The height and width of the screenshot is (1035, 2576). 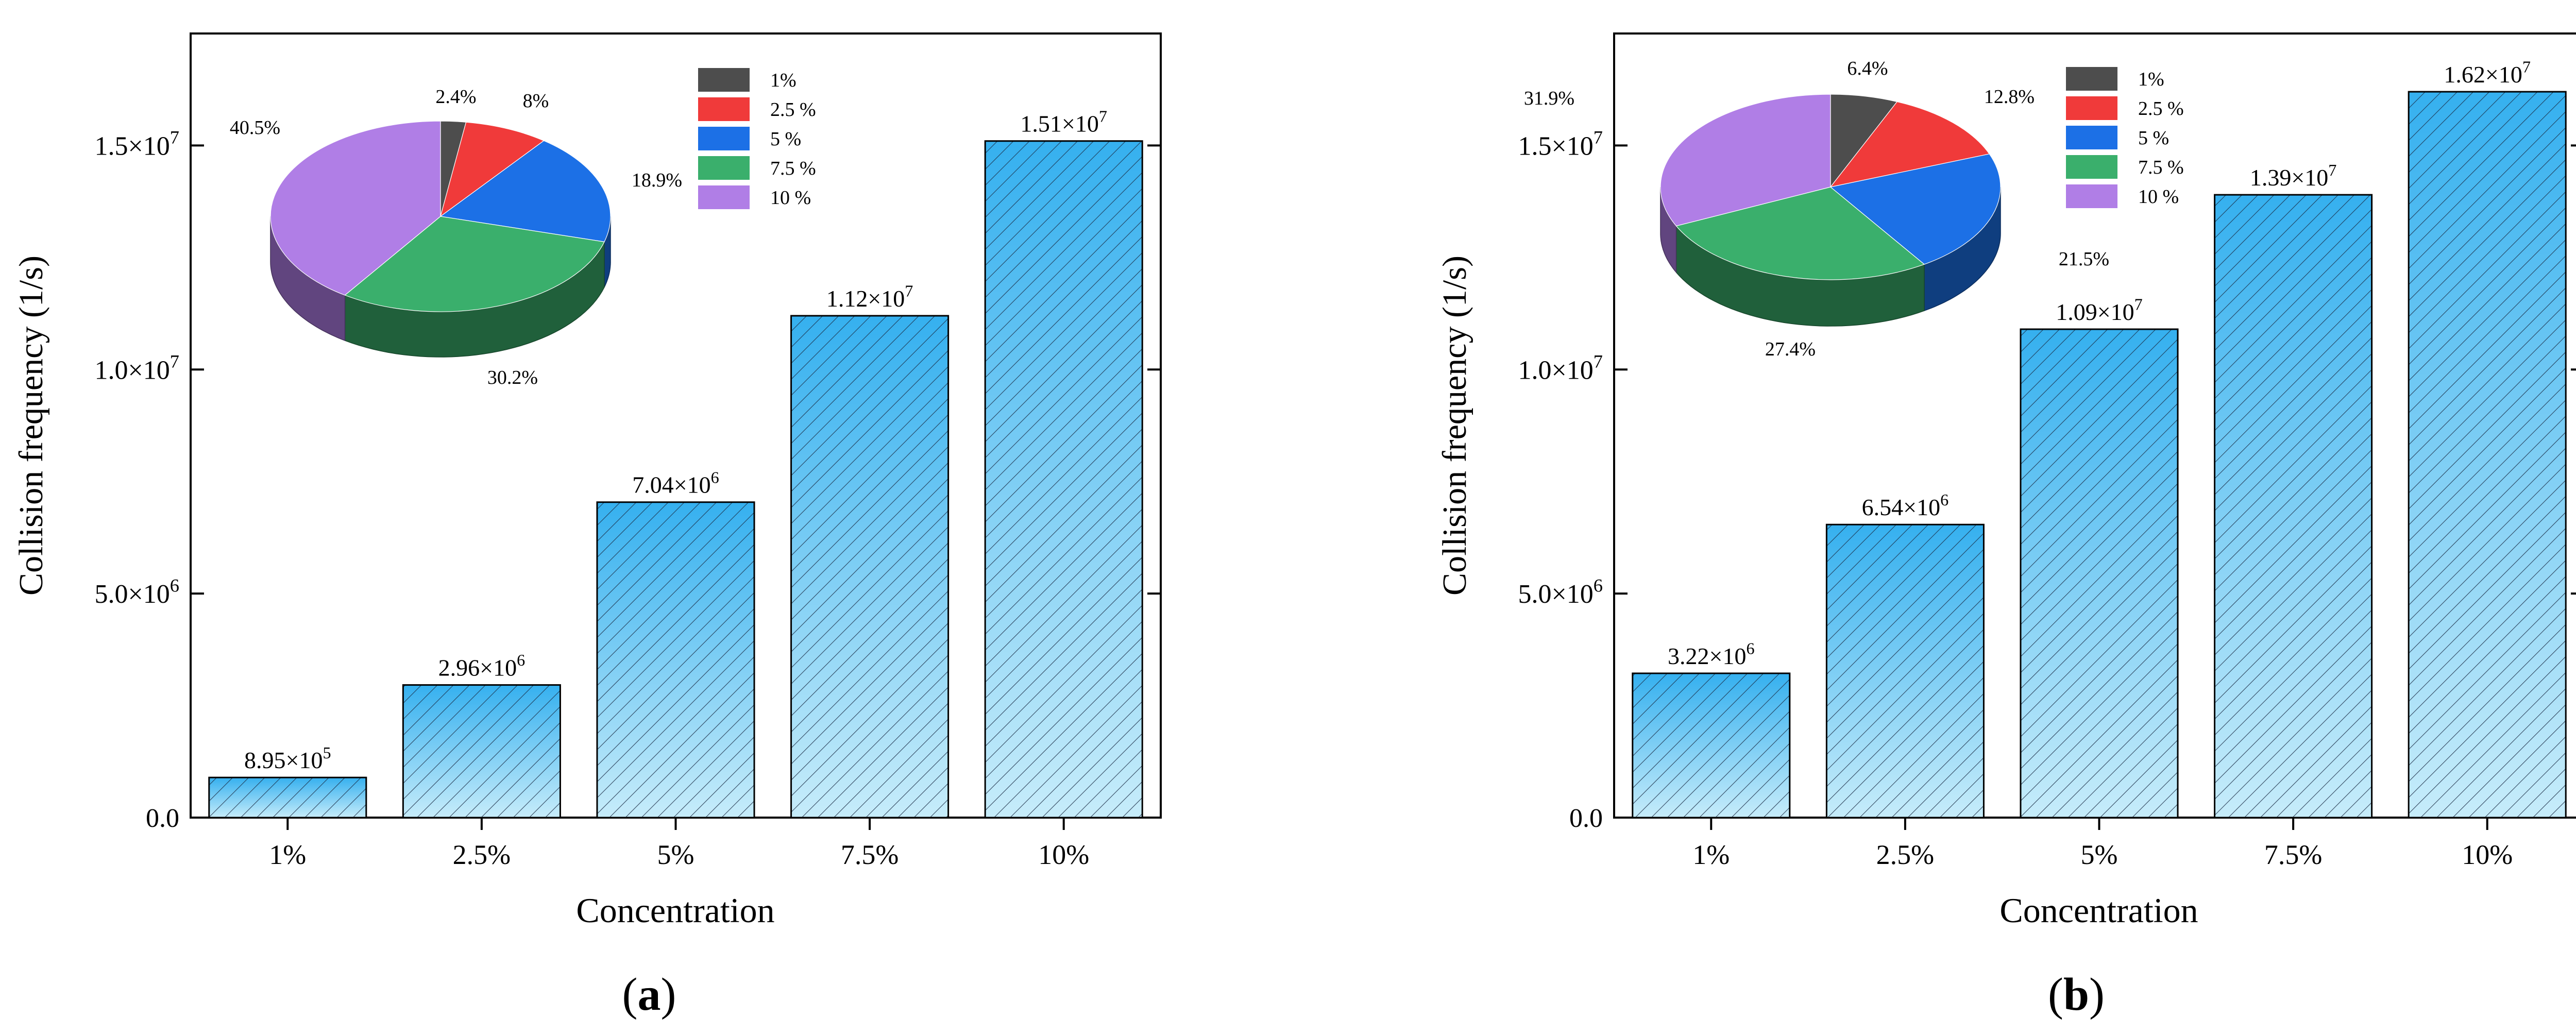 I want to click on pie-value-label: 2.4%, so click(x=455, y=97).